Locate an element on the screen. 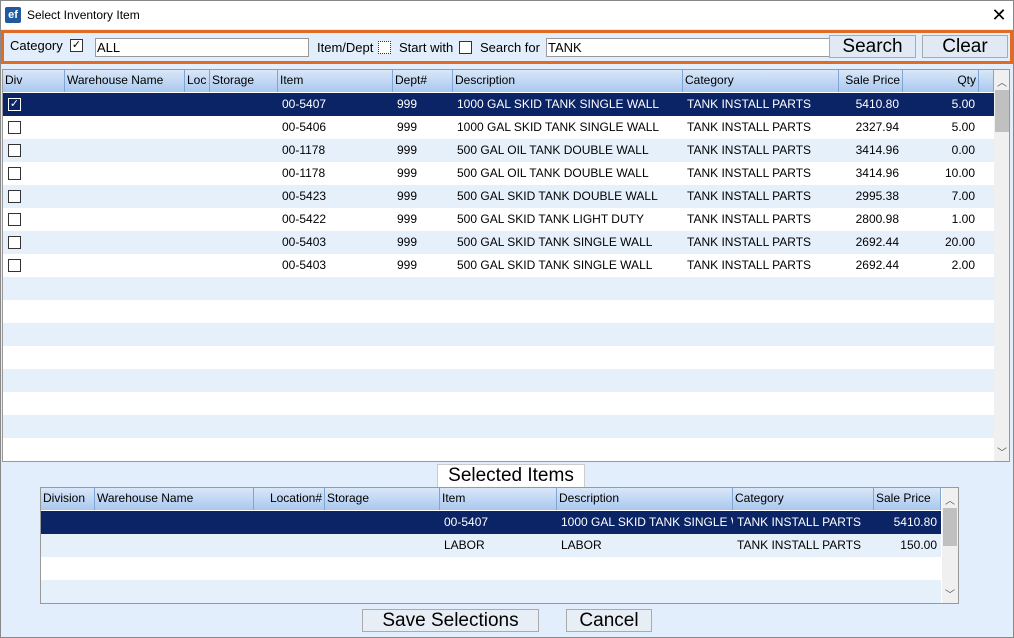 This screenshot has width=1014, height=638. cell-description: 500 GAL OIL TANK DOUBLE WALL is located at coordinates (553, 150).